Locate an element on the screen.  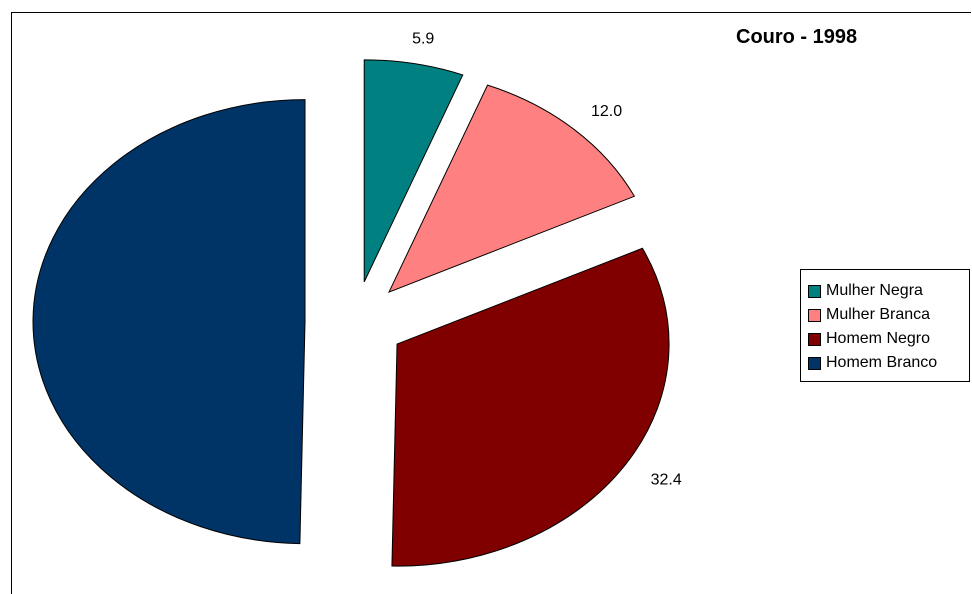
legend-label: Mulher Negra is located at coordinates (874, 290).